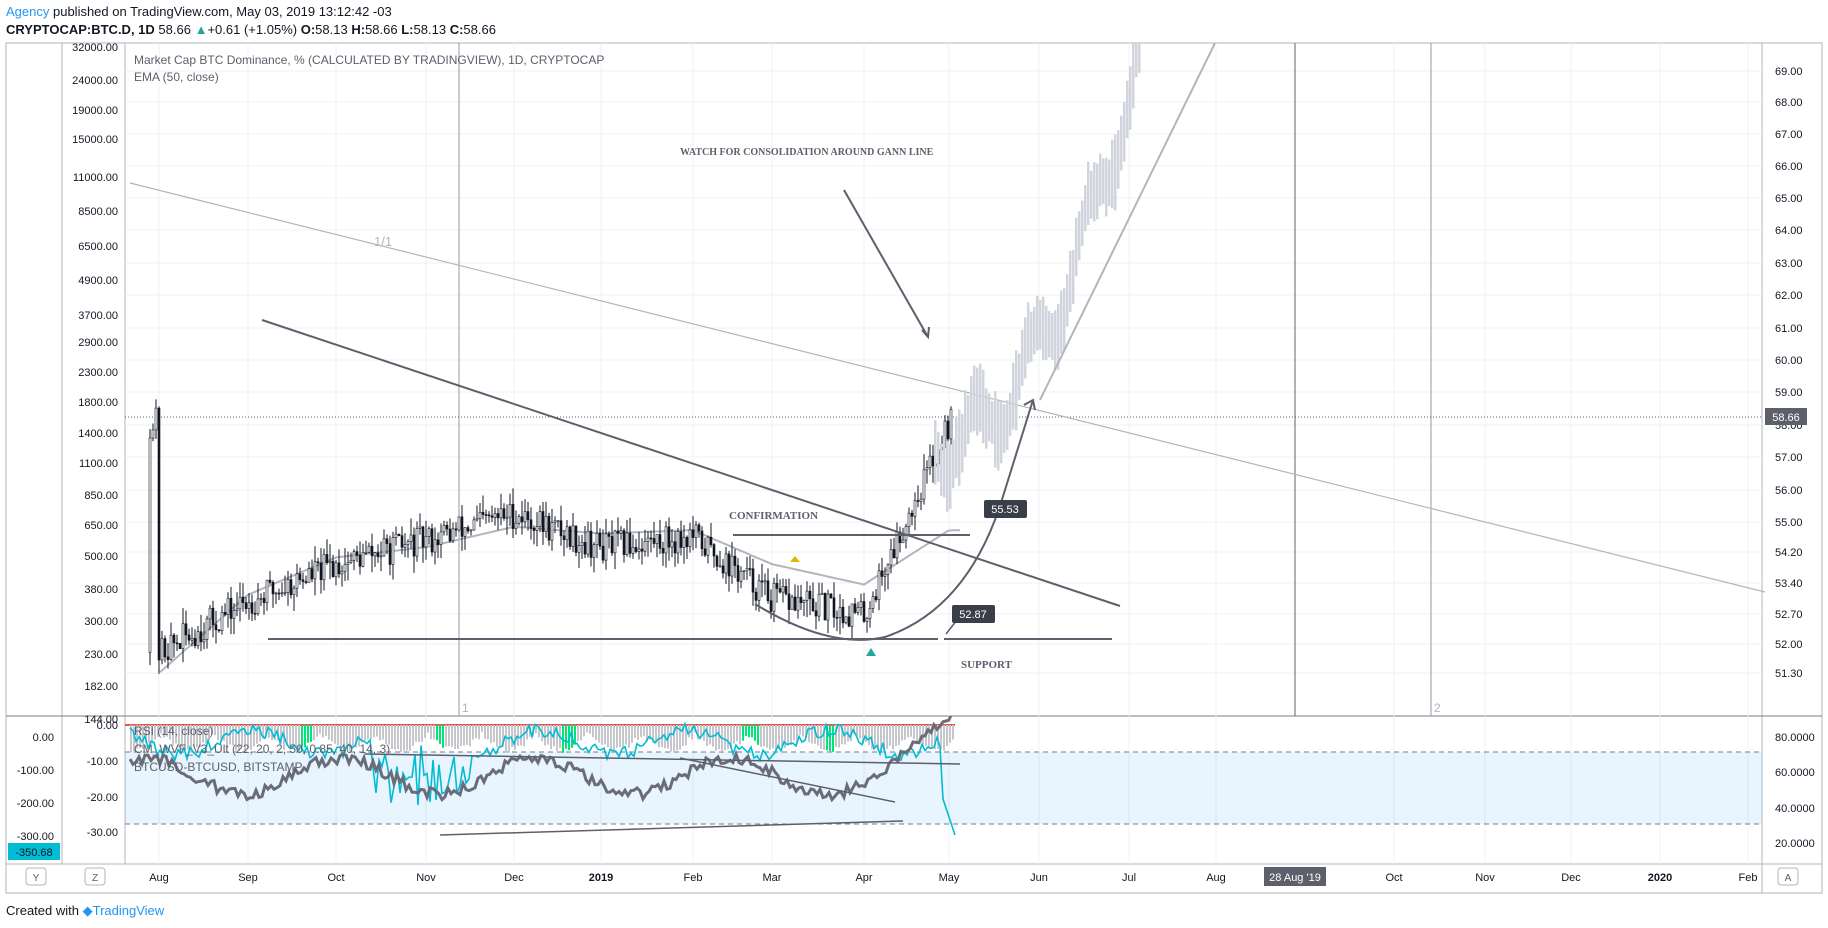 The width and height of the screenshot is (1828, 928). I want to click on lower-right-tick: 80.0000, so click(1795, 738).